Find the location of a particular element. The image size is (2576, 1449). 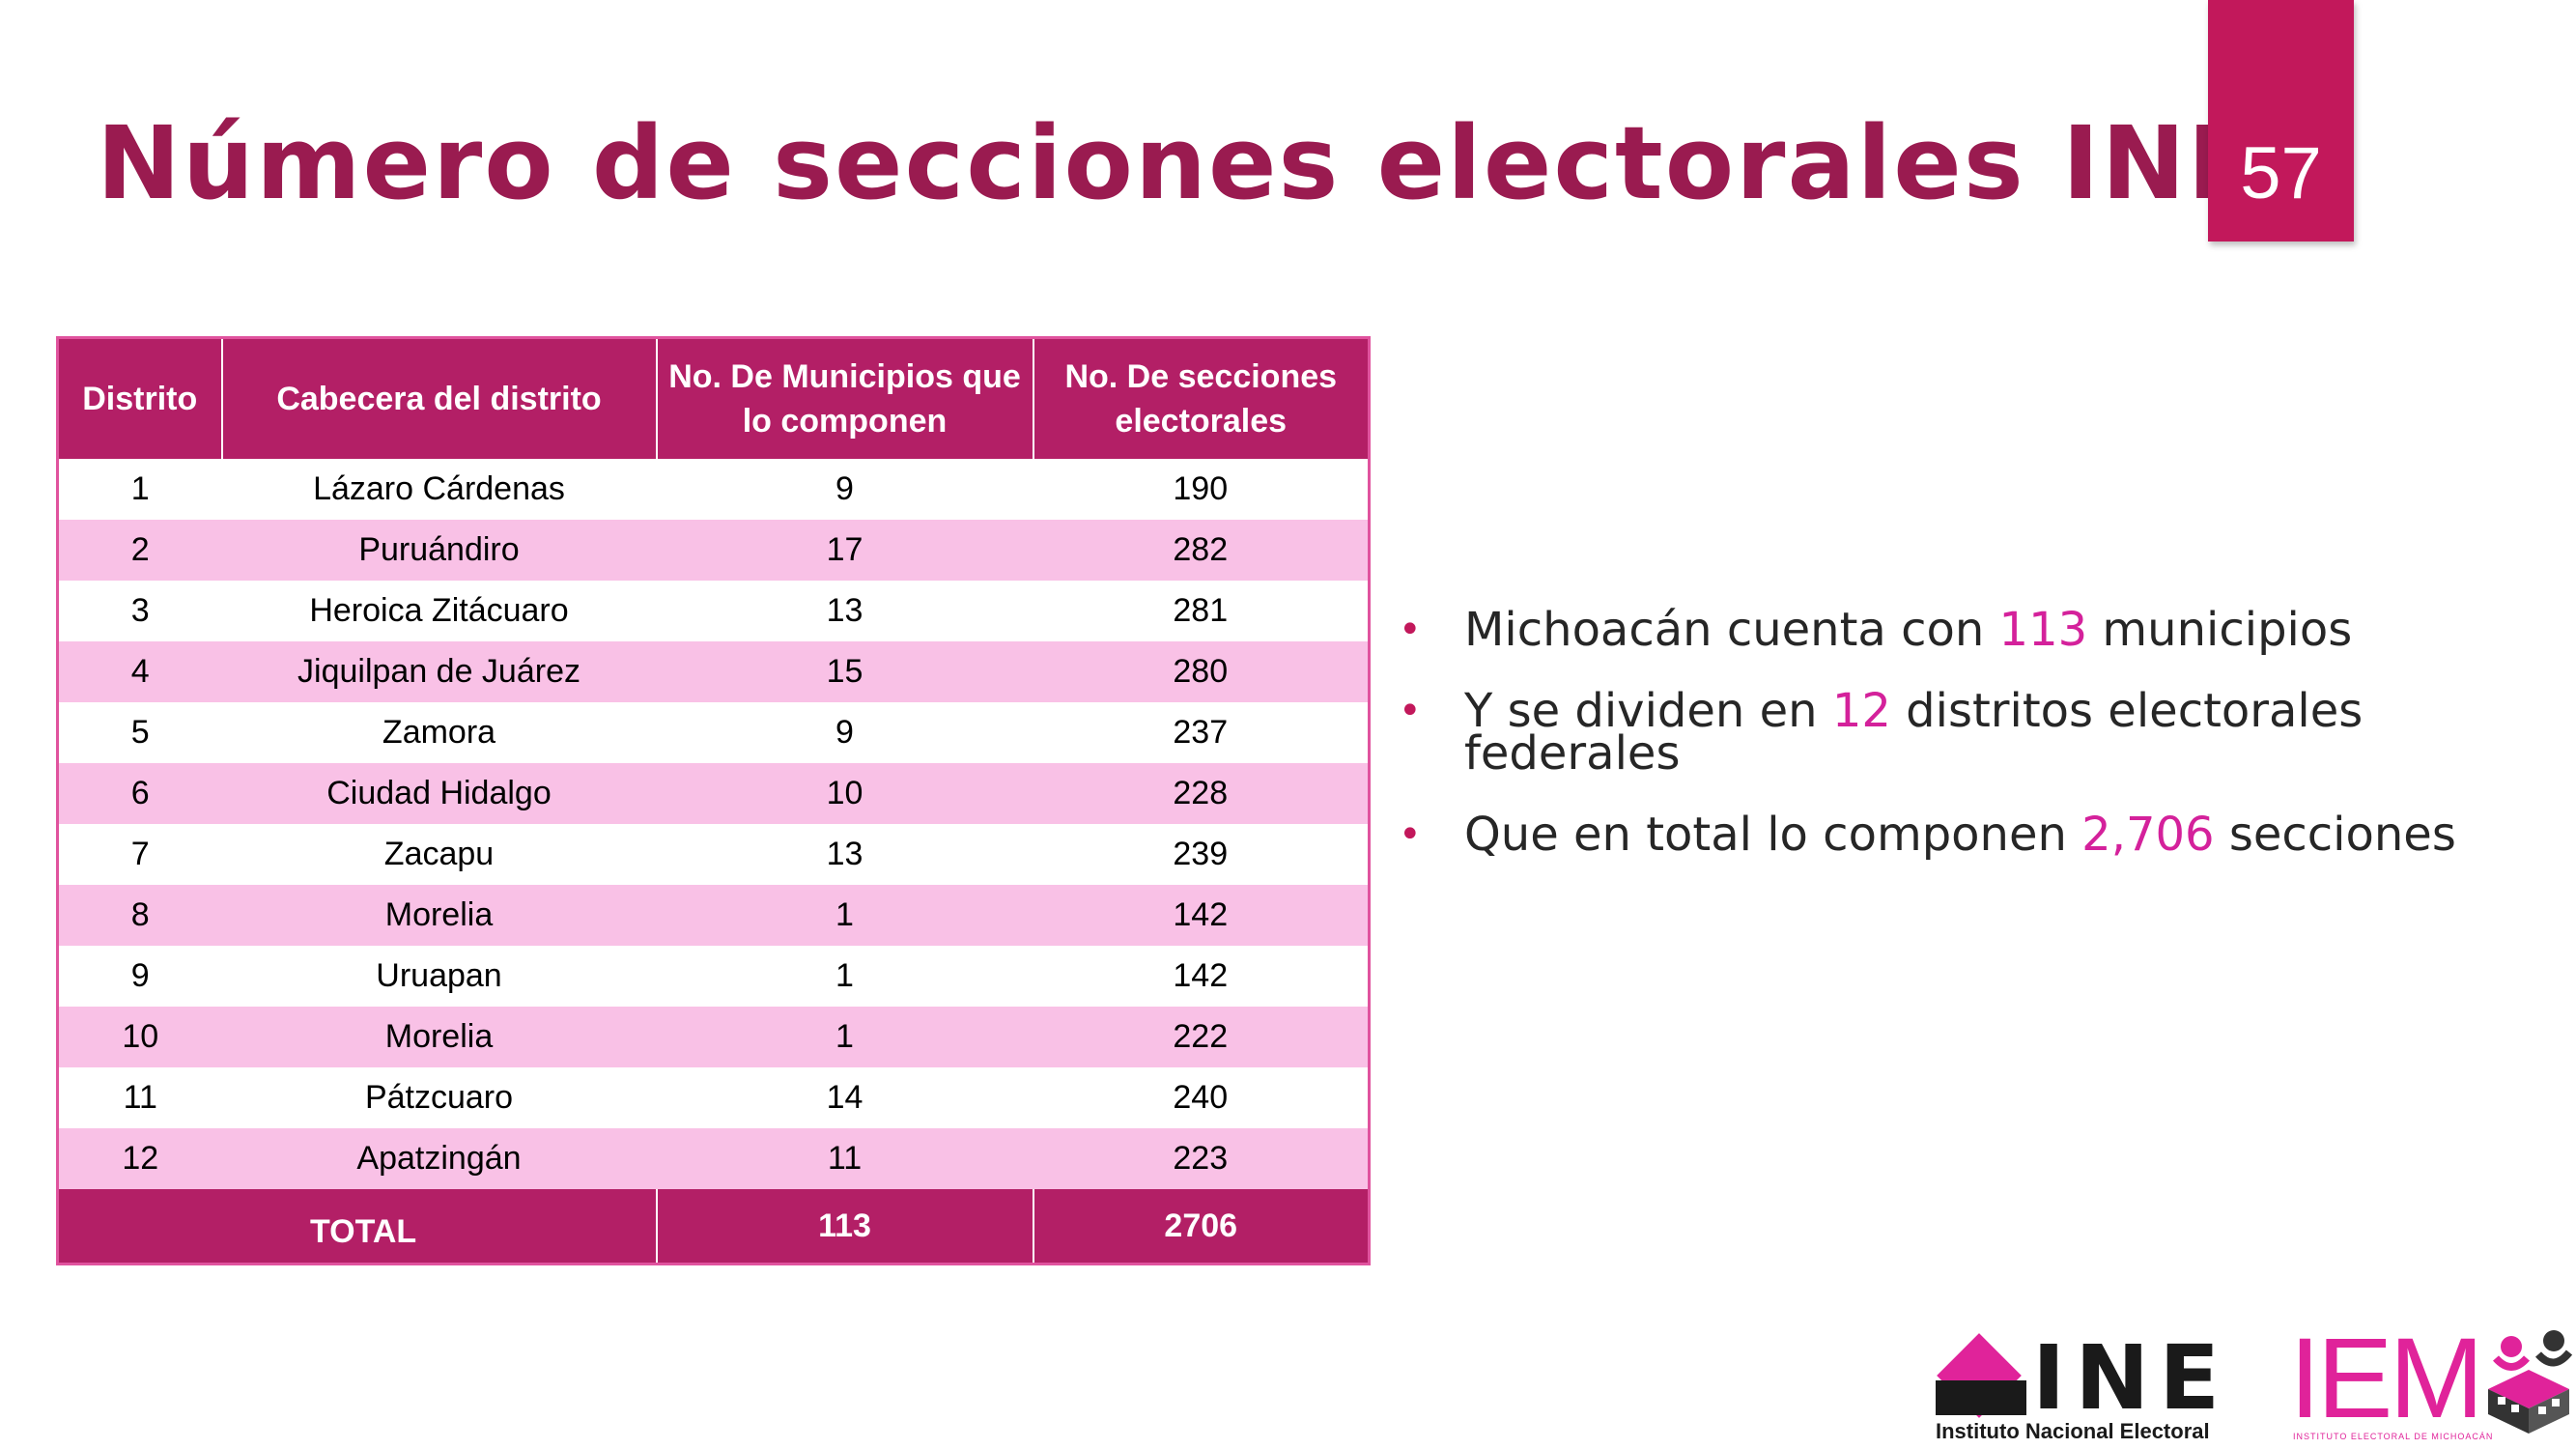

cell-distrito: 6 is located at coordinates (139, 793).